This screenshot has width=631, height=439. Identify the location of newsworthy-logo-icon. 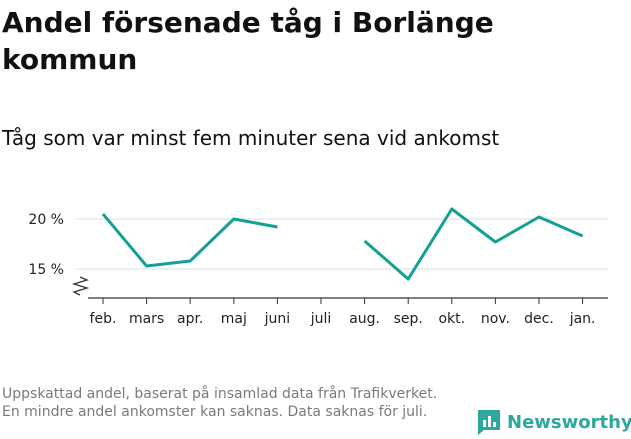
(489, 422).